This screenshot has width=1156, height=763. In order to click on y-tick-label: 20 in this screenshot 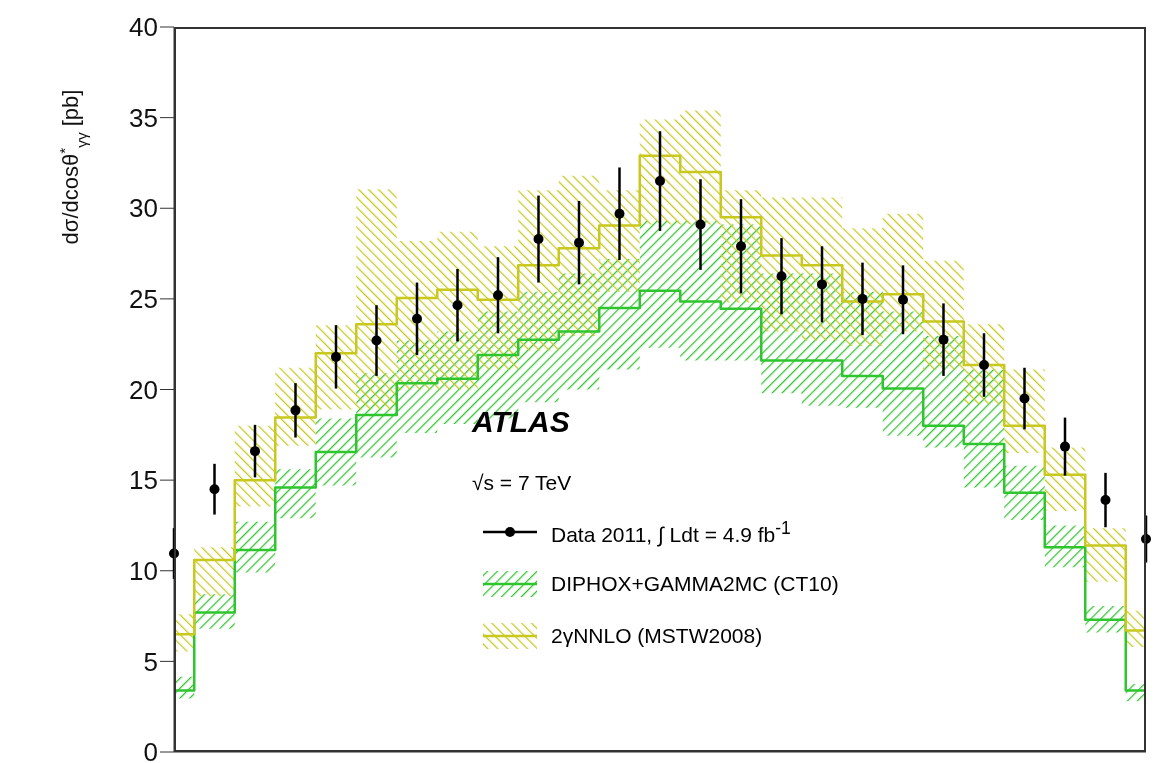, I will do `click(143, 389)`.